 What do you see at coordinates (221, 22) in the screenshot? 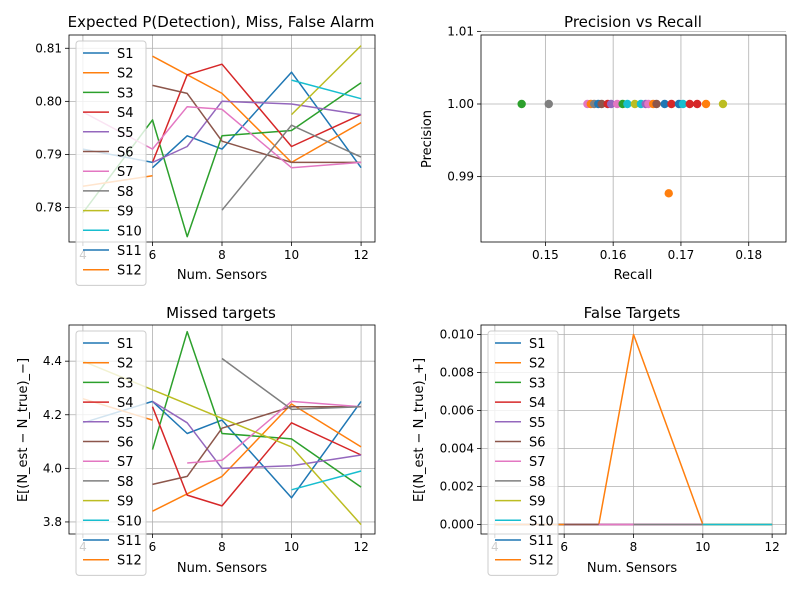
I see `detection-chart-title: Expected P(Detection), Miss, False Alarm` at bounding box center [221, 22].